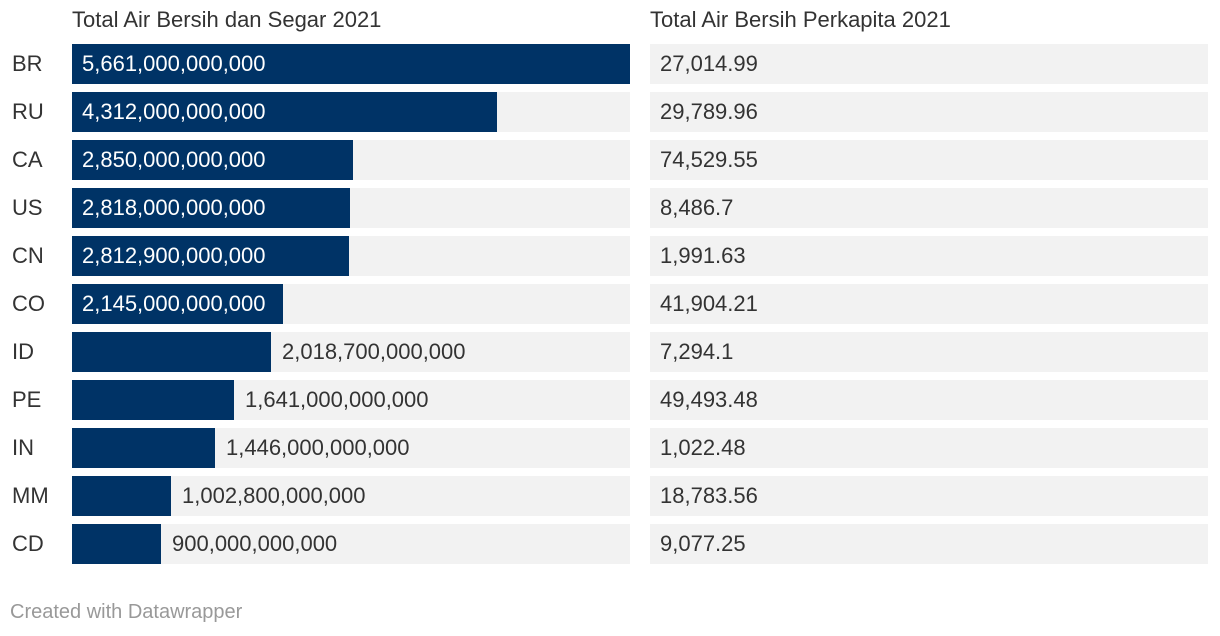 This screenshot has height=636, width=1220. I want to click on row-label: MM, so click(30, 495).